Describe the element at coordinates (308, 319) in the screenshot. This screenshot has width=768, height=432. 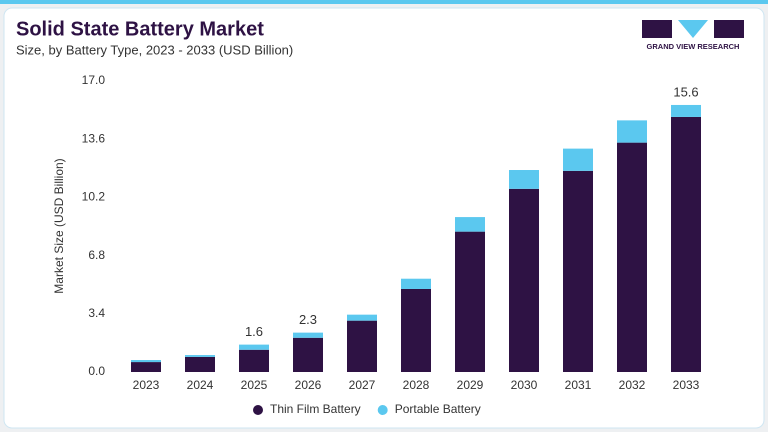
I see `total-label: 2.3` at that location.